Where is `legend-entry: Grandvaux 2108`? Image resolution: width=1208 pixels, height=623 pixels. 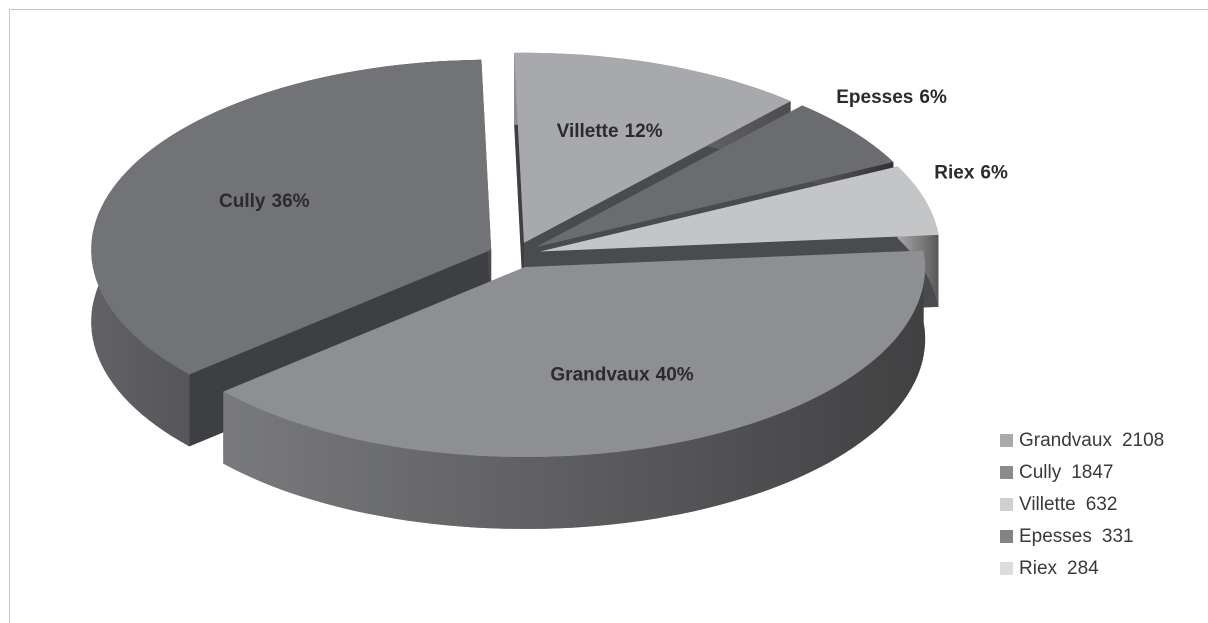 legend-entry: Grandvaux 2108 is located at coordinates (1091, 440).